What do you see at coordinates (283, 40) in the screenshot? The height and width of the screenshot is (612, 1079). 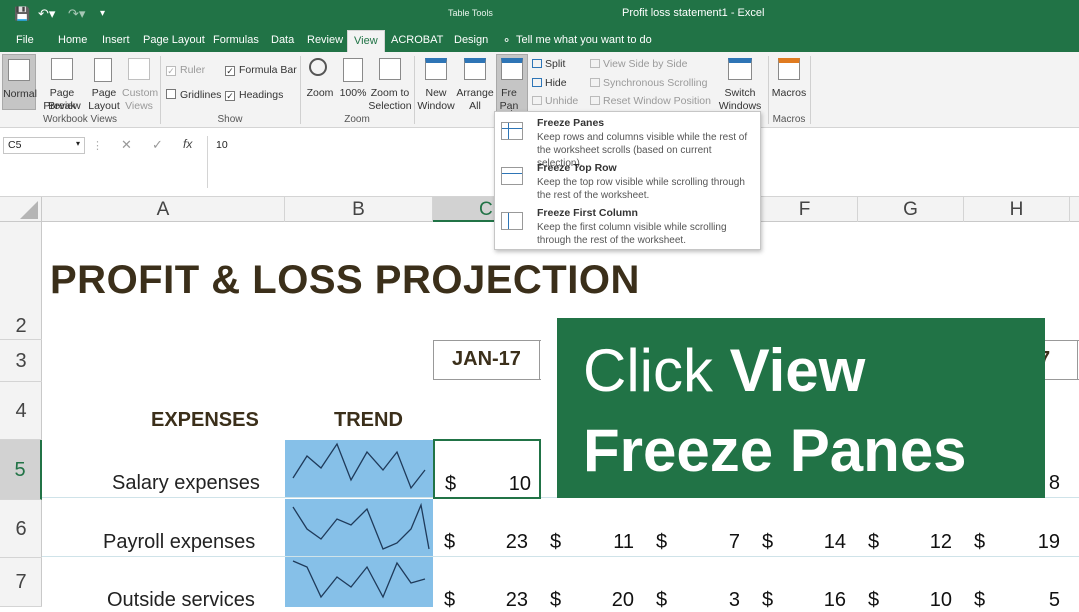 I see `tab-data: Data` at bounding box center [283, 40].